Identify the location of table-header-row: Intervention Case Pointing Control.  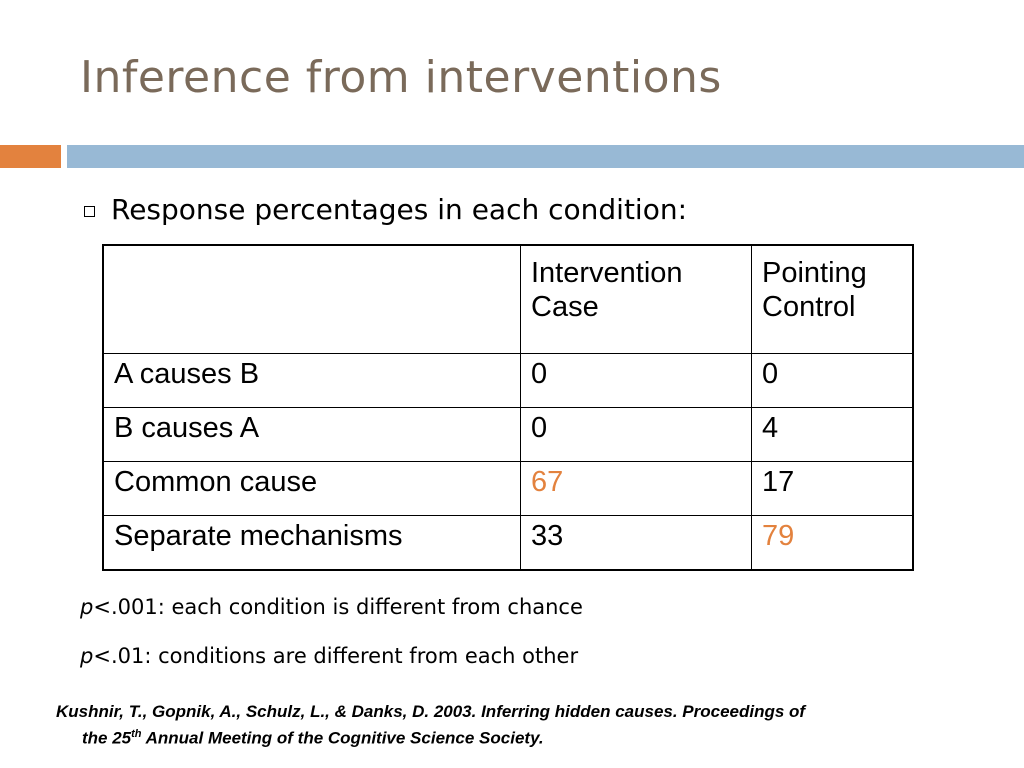
(508, 299).